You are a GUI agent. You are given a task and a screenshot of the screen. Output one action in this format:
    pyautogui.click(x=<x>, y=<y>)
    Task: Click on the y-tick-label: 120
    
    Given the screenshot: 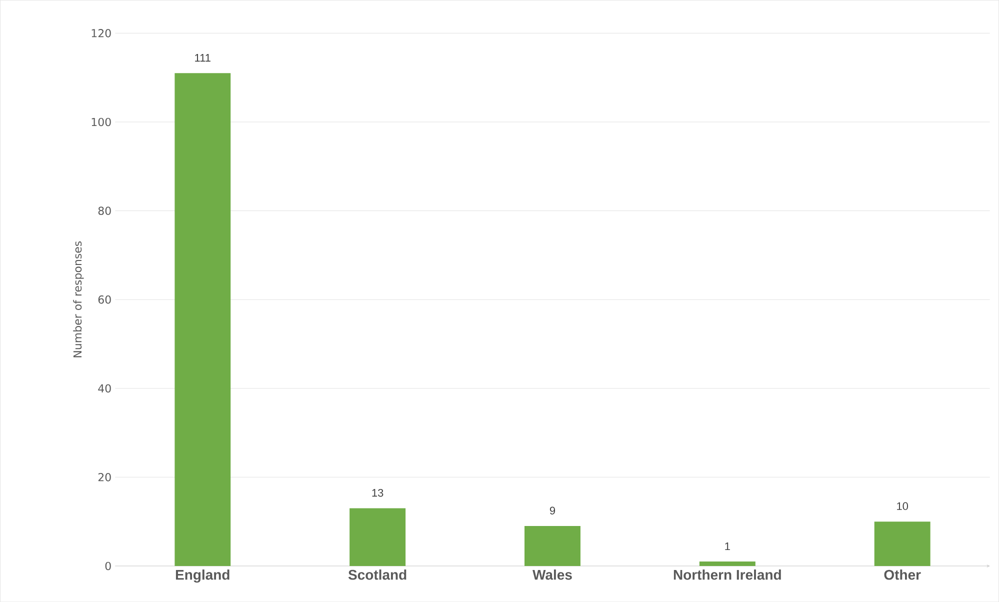 What is the action you would take?
    pyautogui.click(x=101, y=33)
    